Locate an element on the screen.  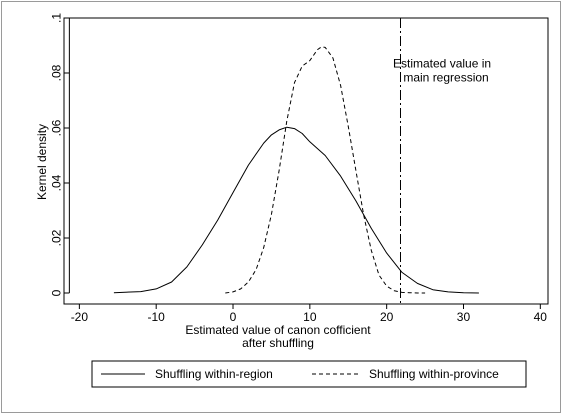
y-tick-label: 0 is located at coordinates (56, 292).